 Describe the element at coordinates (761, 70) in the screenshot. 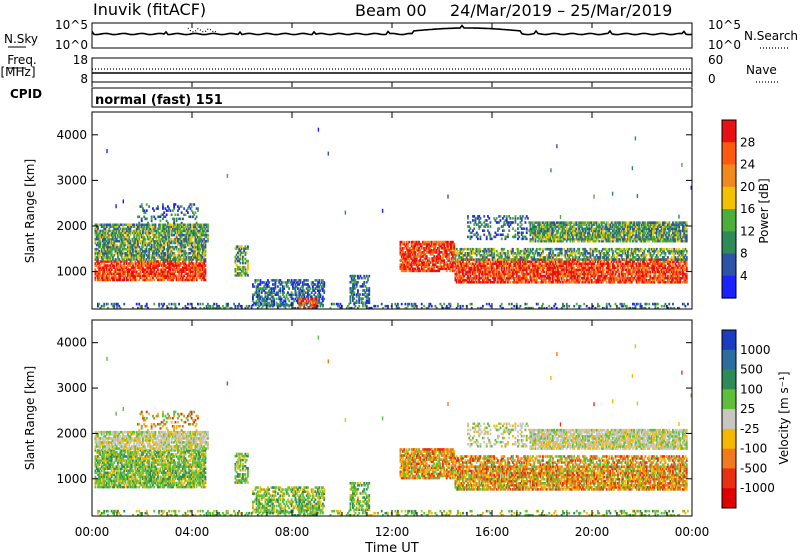

I see `nave-label: Nave` at that location.